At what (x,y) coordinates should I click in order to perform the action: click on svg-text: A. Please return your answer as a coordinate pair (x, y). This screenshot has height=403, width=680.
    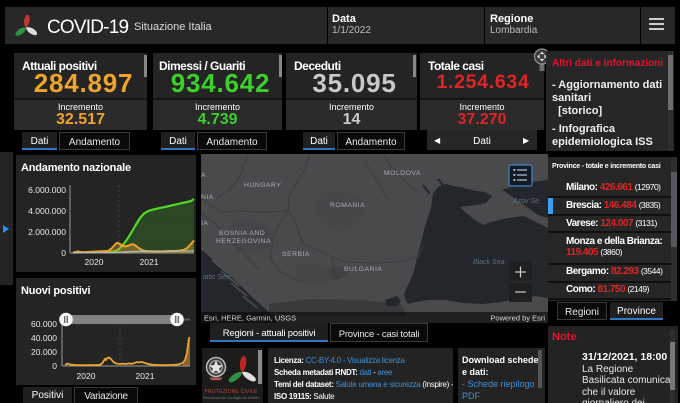
    Looking at the image, I should click on (203, 175).